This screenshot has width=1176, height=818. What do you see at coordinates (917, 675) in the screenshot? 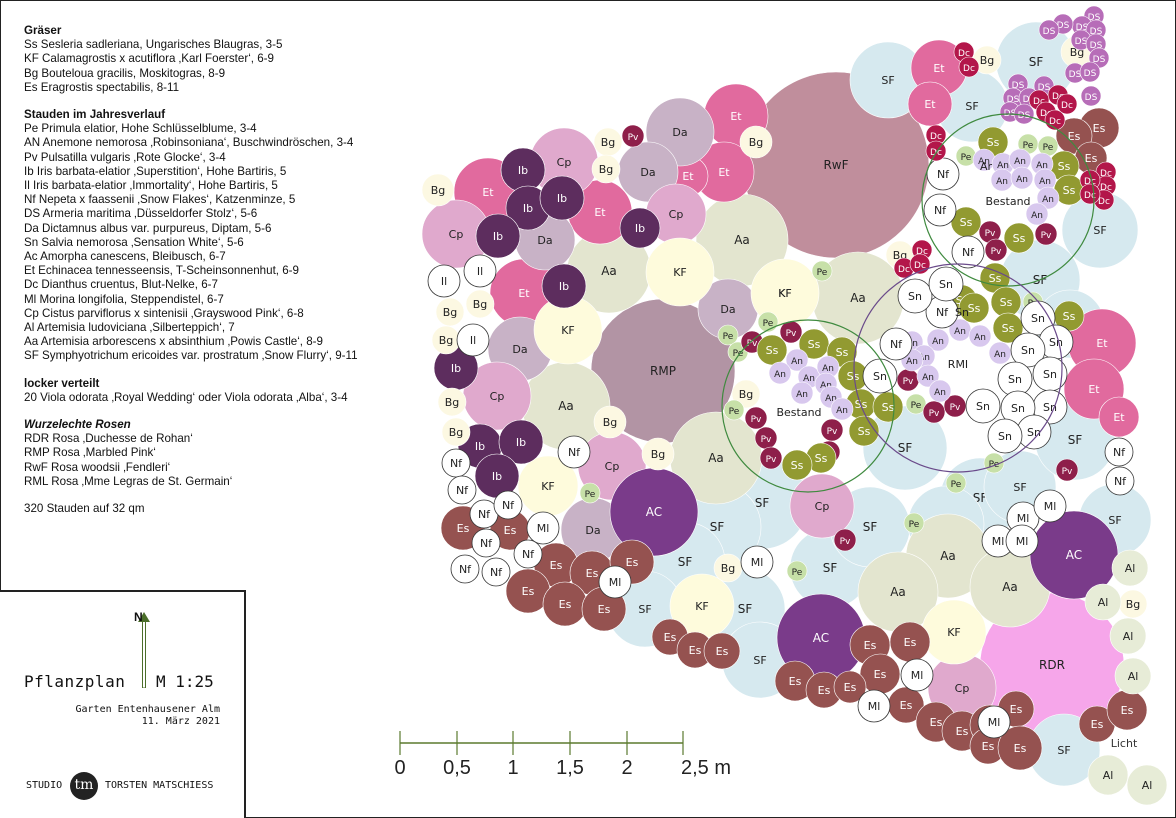
I see `plant-ml-circle` at bounding box center [917, 675].